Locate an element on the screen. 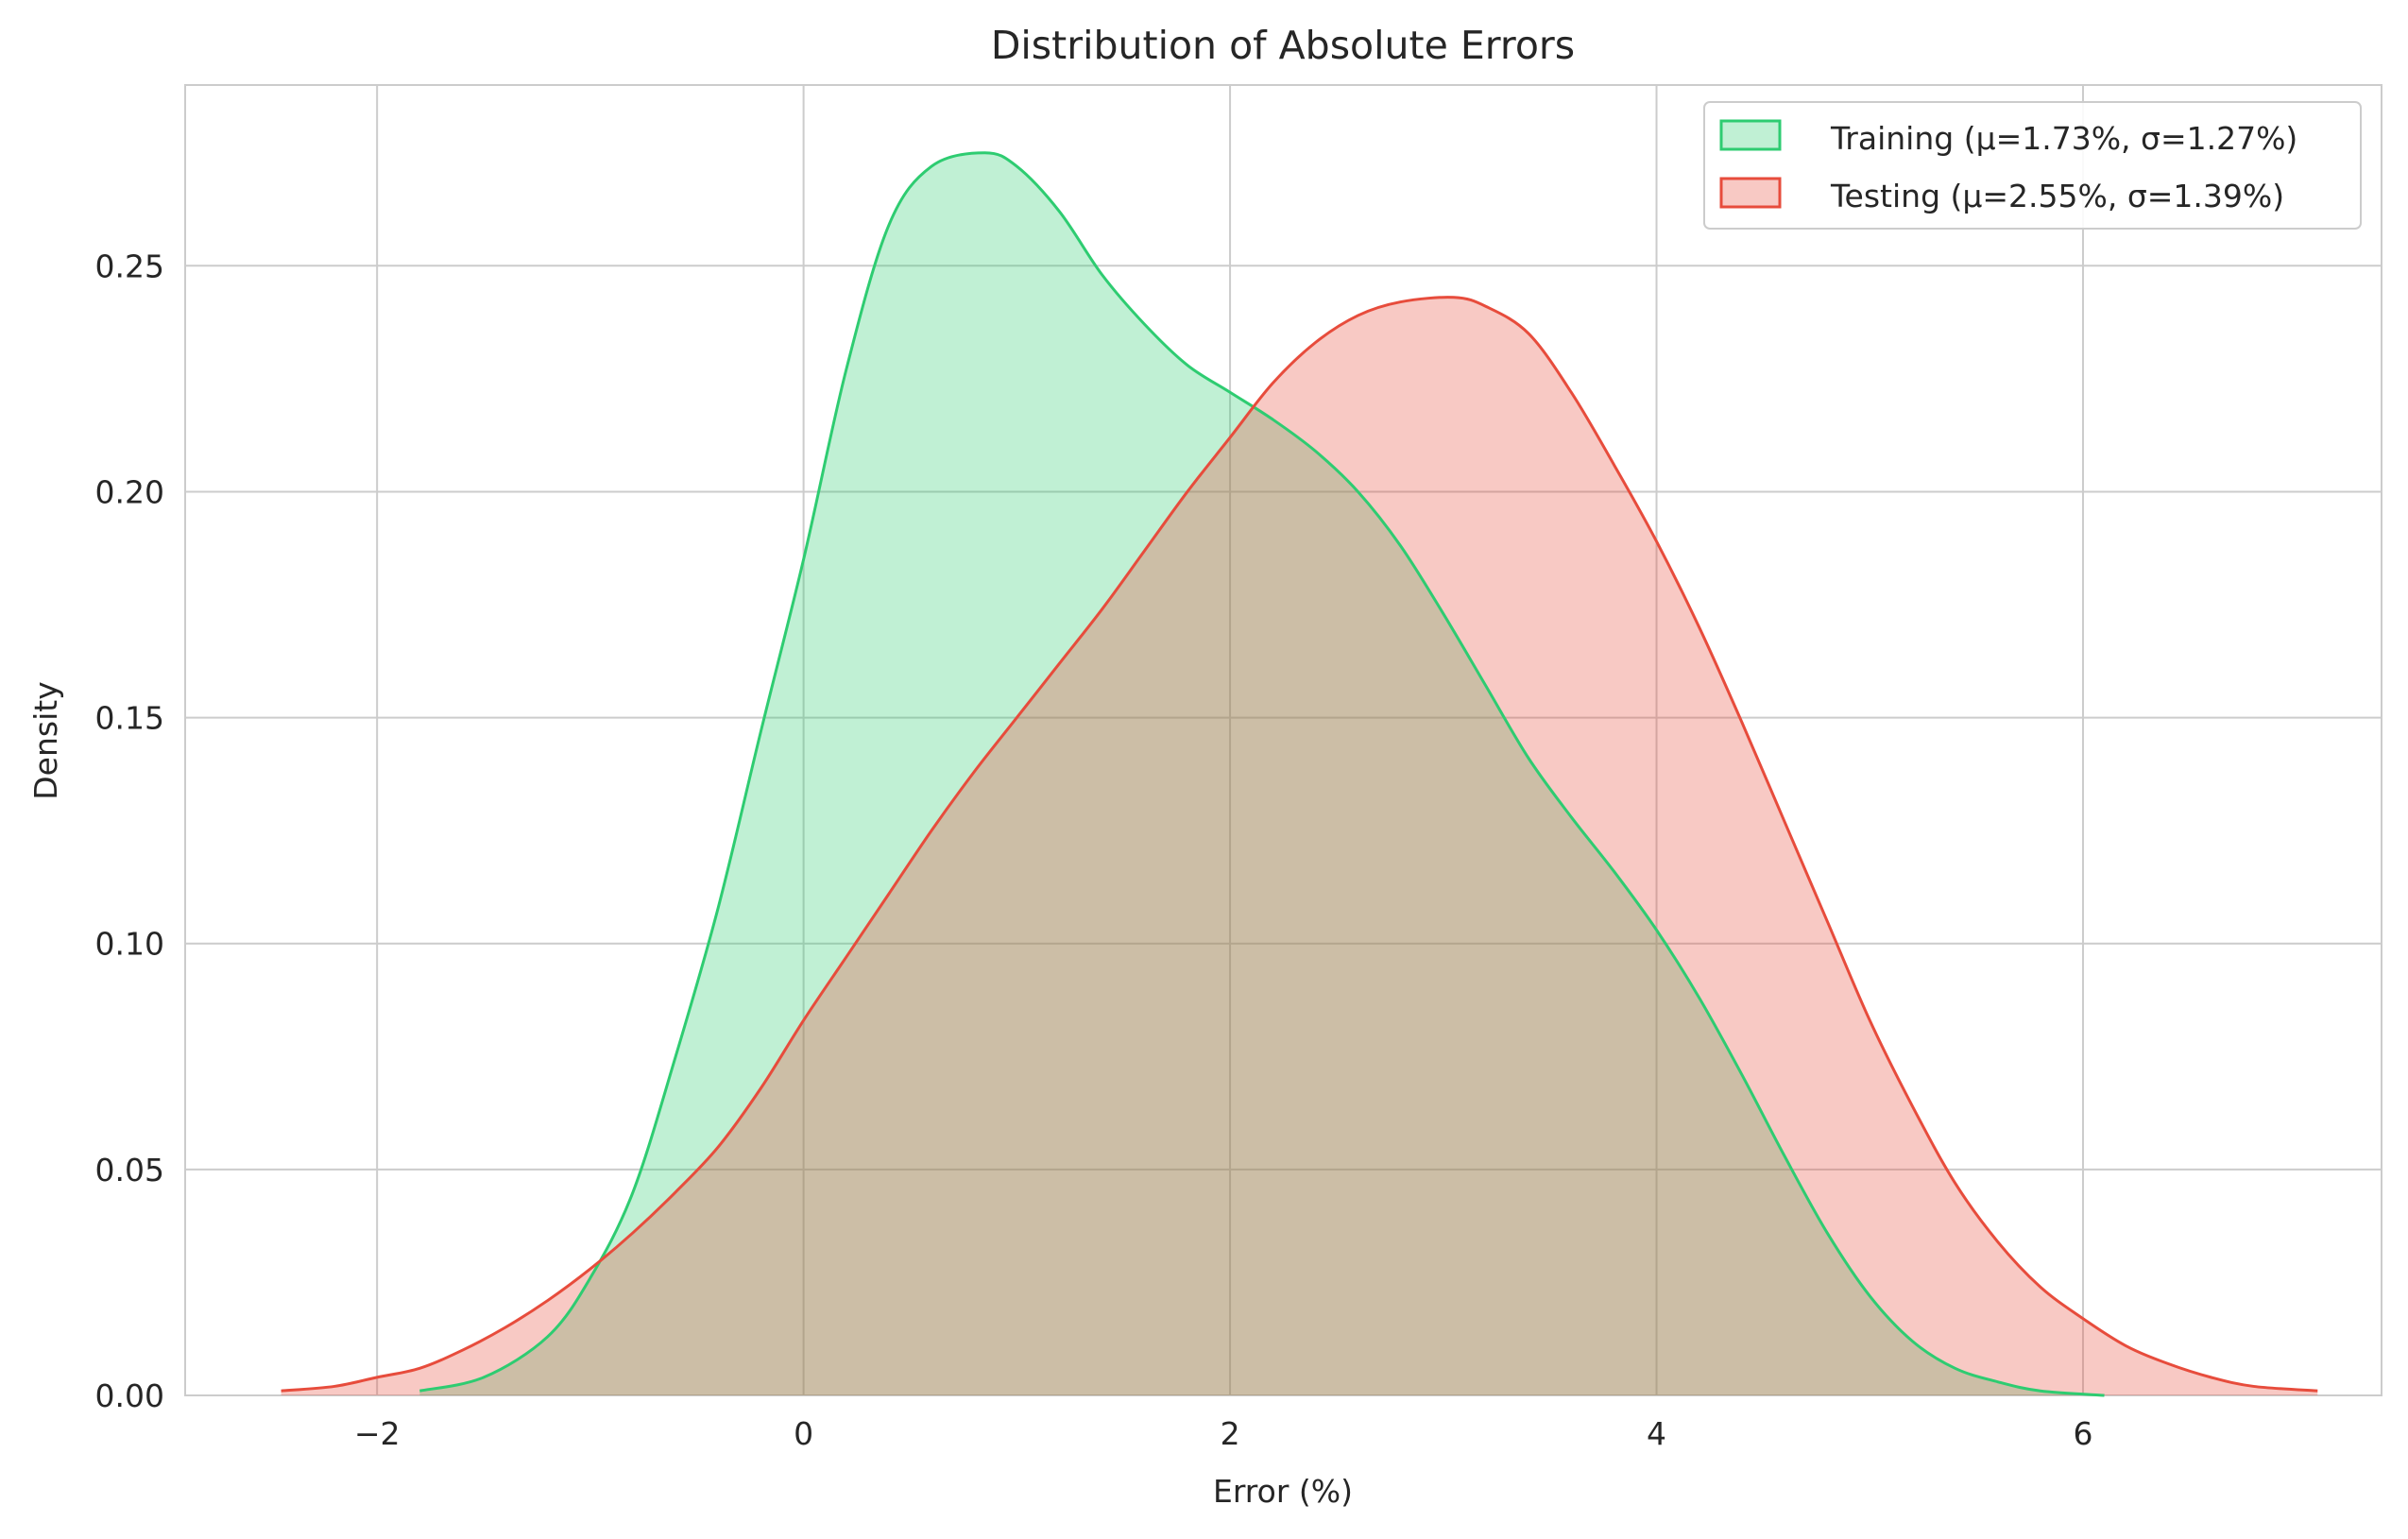 Image resolution: width=2408 pixels, height=1539 pixels. legend-frame is located at coordinates (2033, 166).